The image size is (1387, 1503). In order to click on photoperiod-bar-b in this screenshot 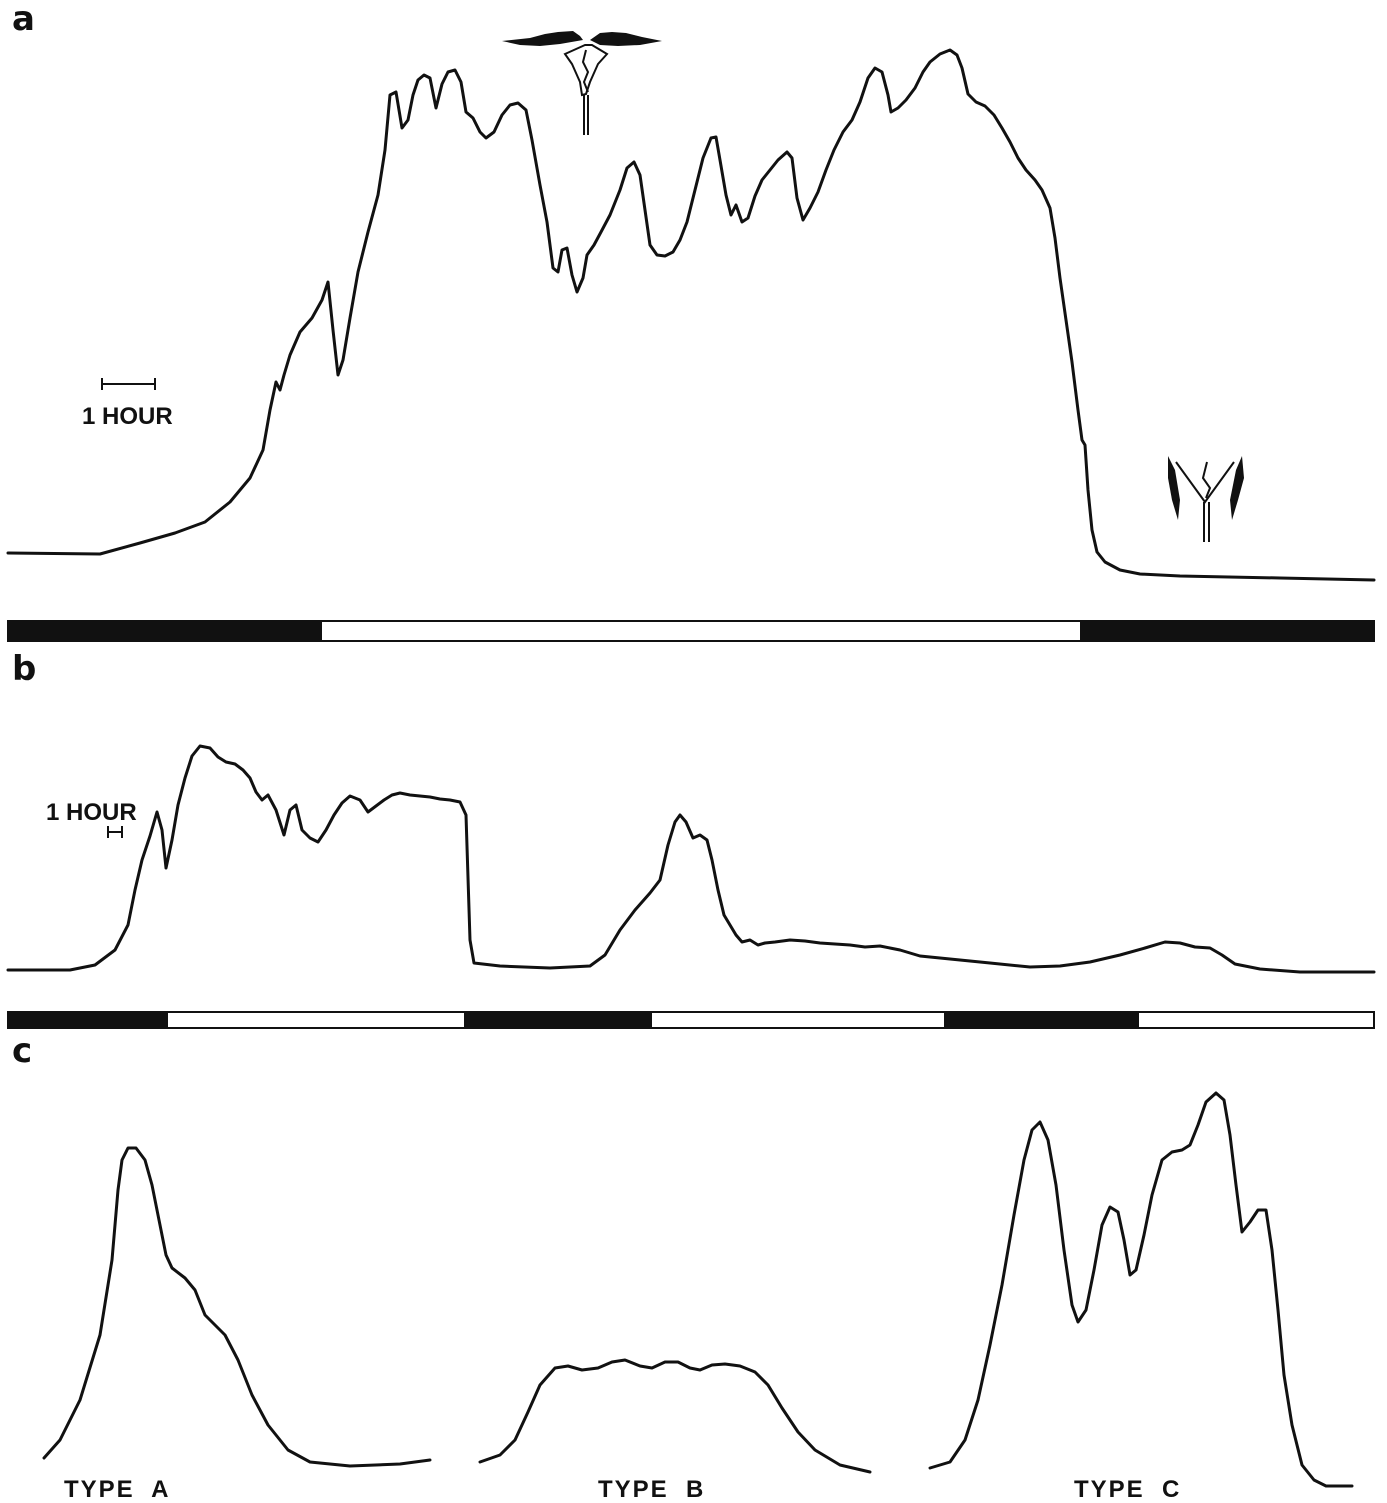, I will do `click(691, 1020)`.